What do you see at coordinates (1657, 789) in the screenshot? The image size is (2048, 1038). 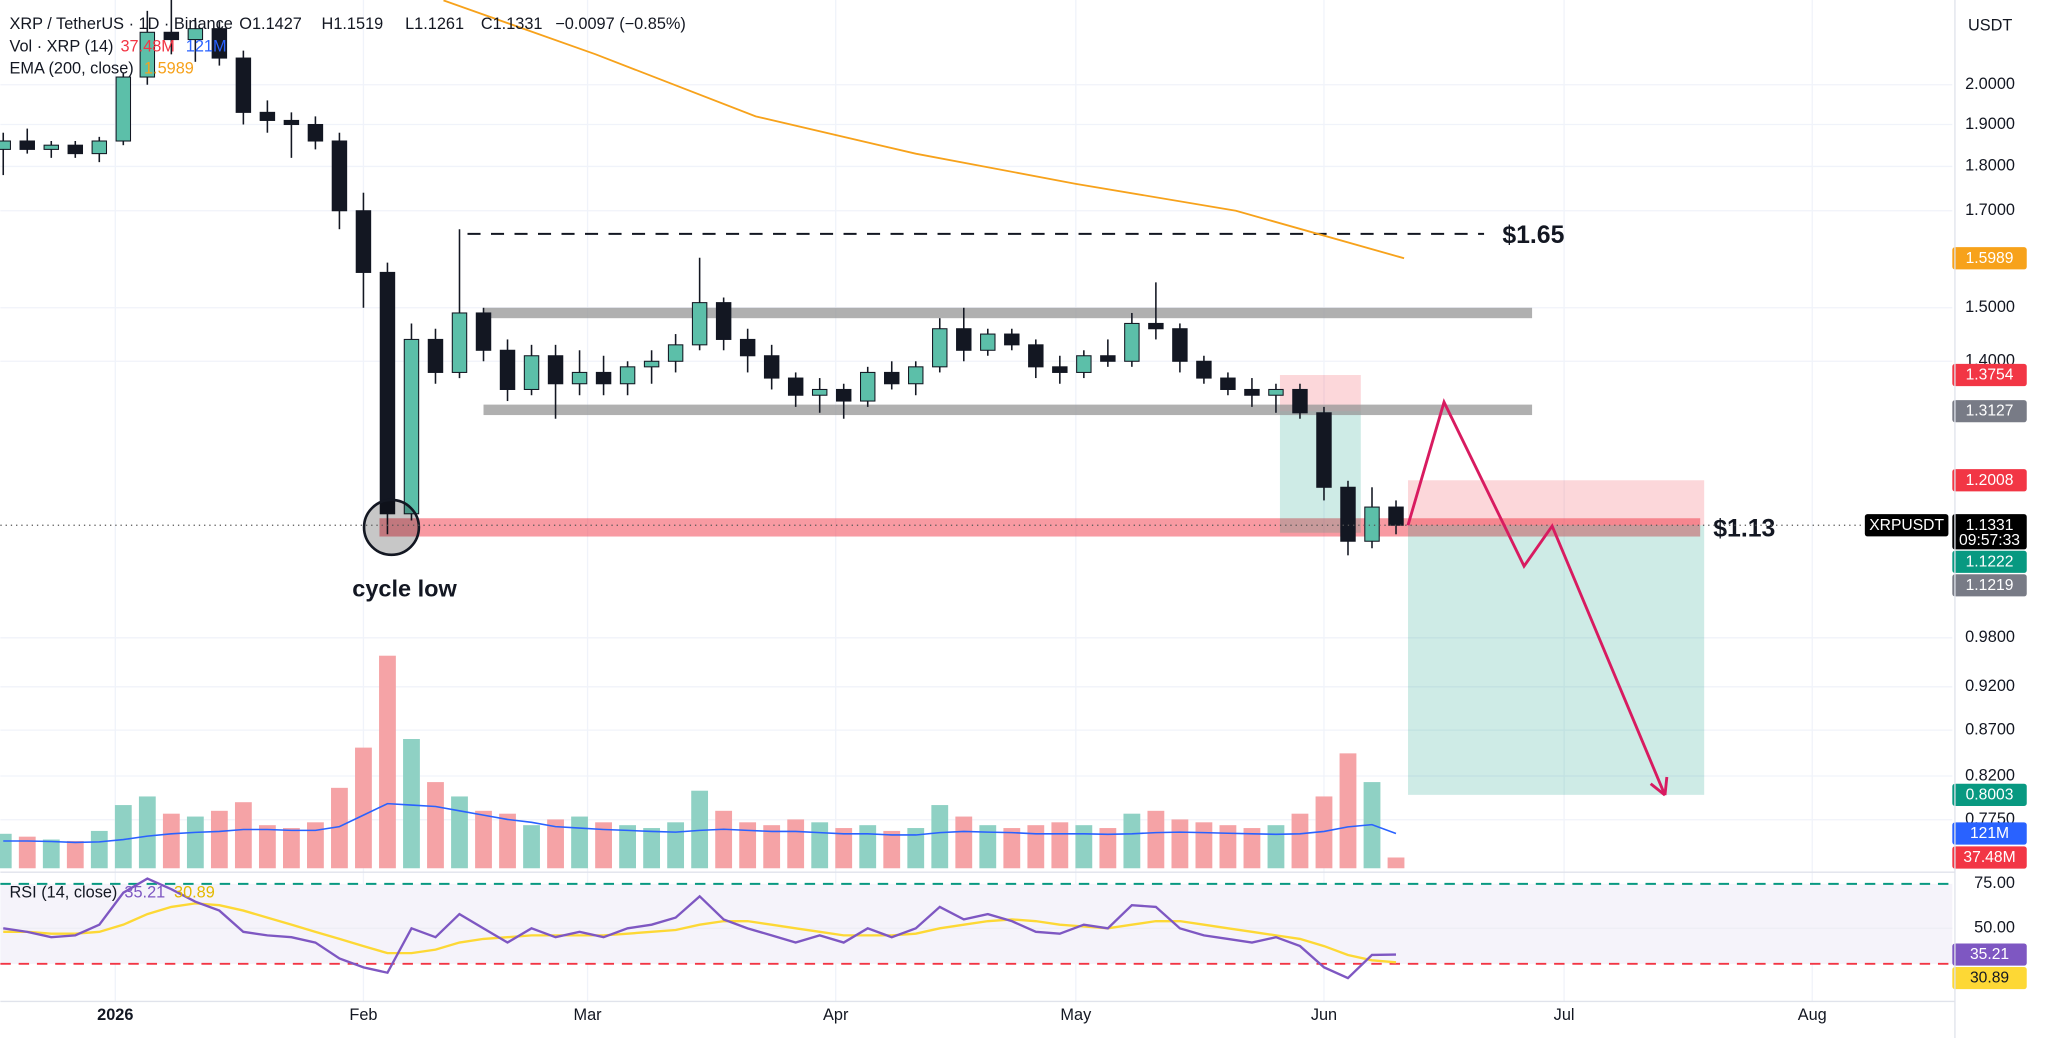 I see `projection-arrowhead` at bounding box center [1657, 789].